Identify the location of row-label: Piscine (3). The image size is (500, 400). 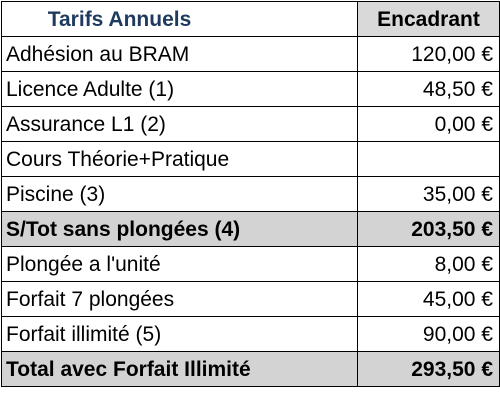
(179, 194).